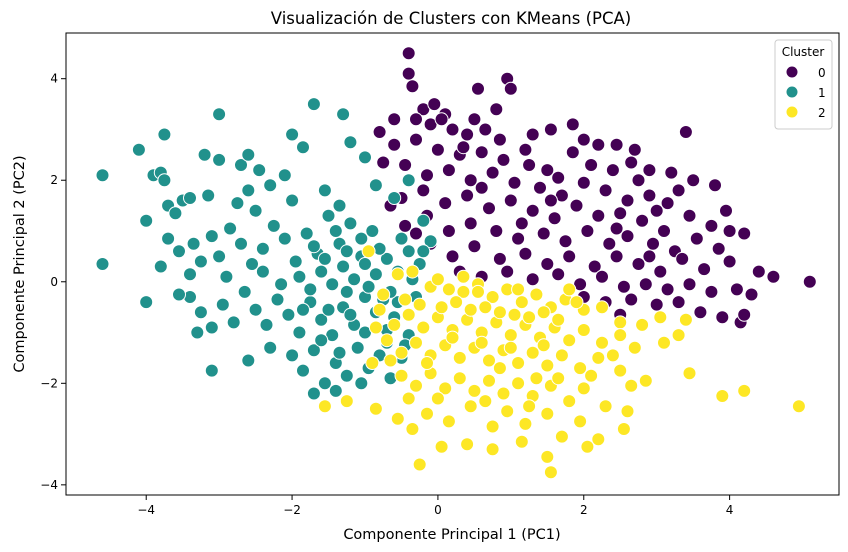  Describe the element at coordinates (730, 510) in the screenshot. I see `x-tick-label: 4` at that location.